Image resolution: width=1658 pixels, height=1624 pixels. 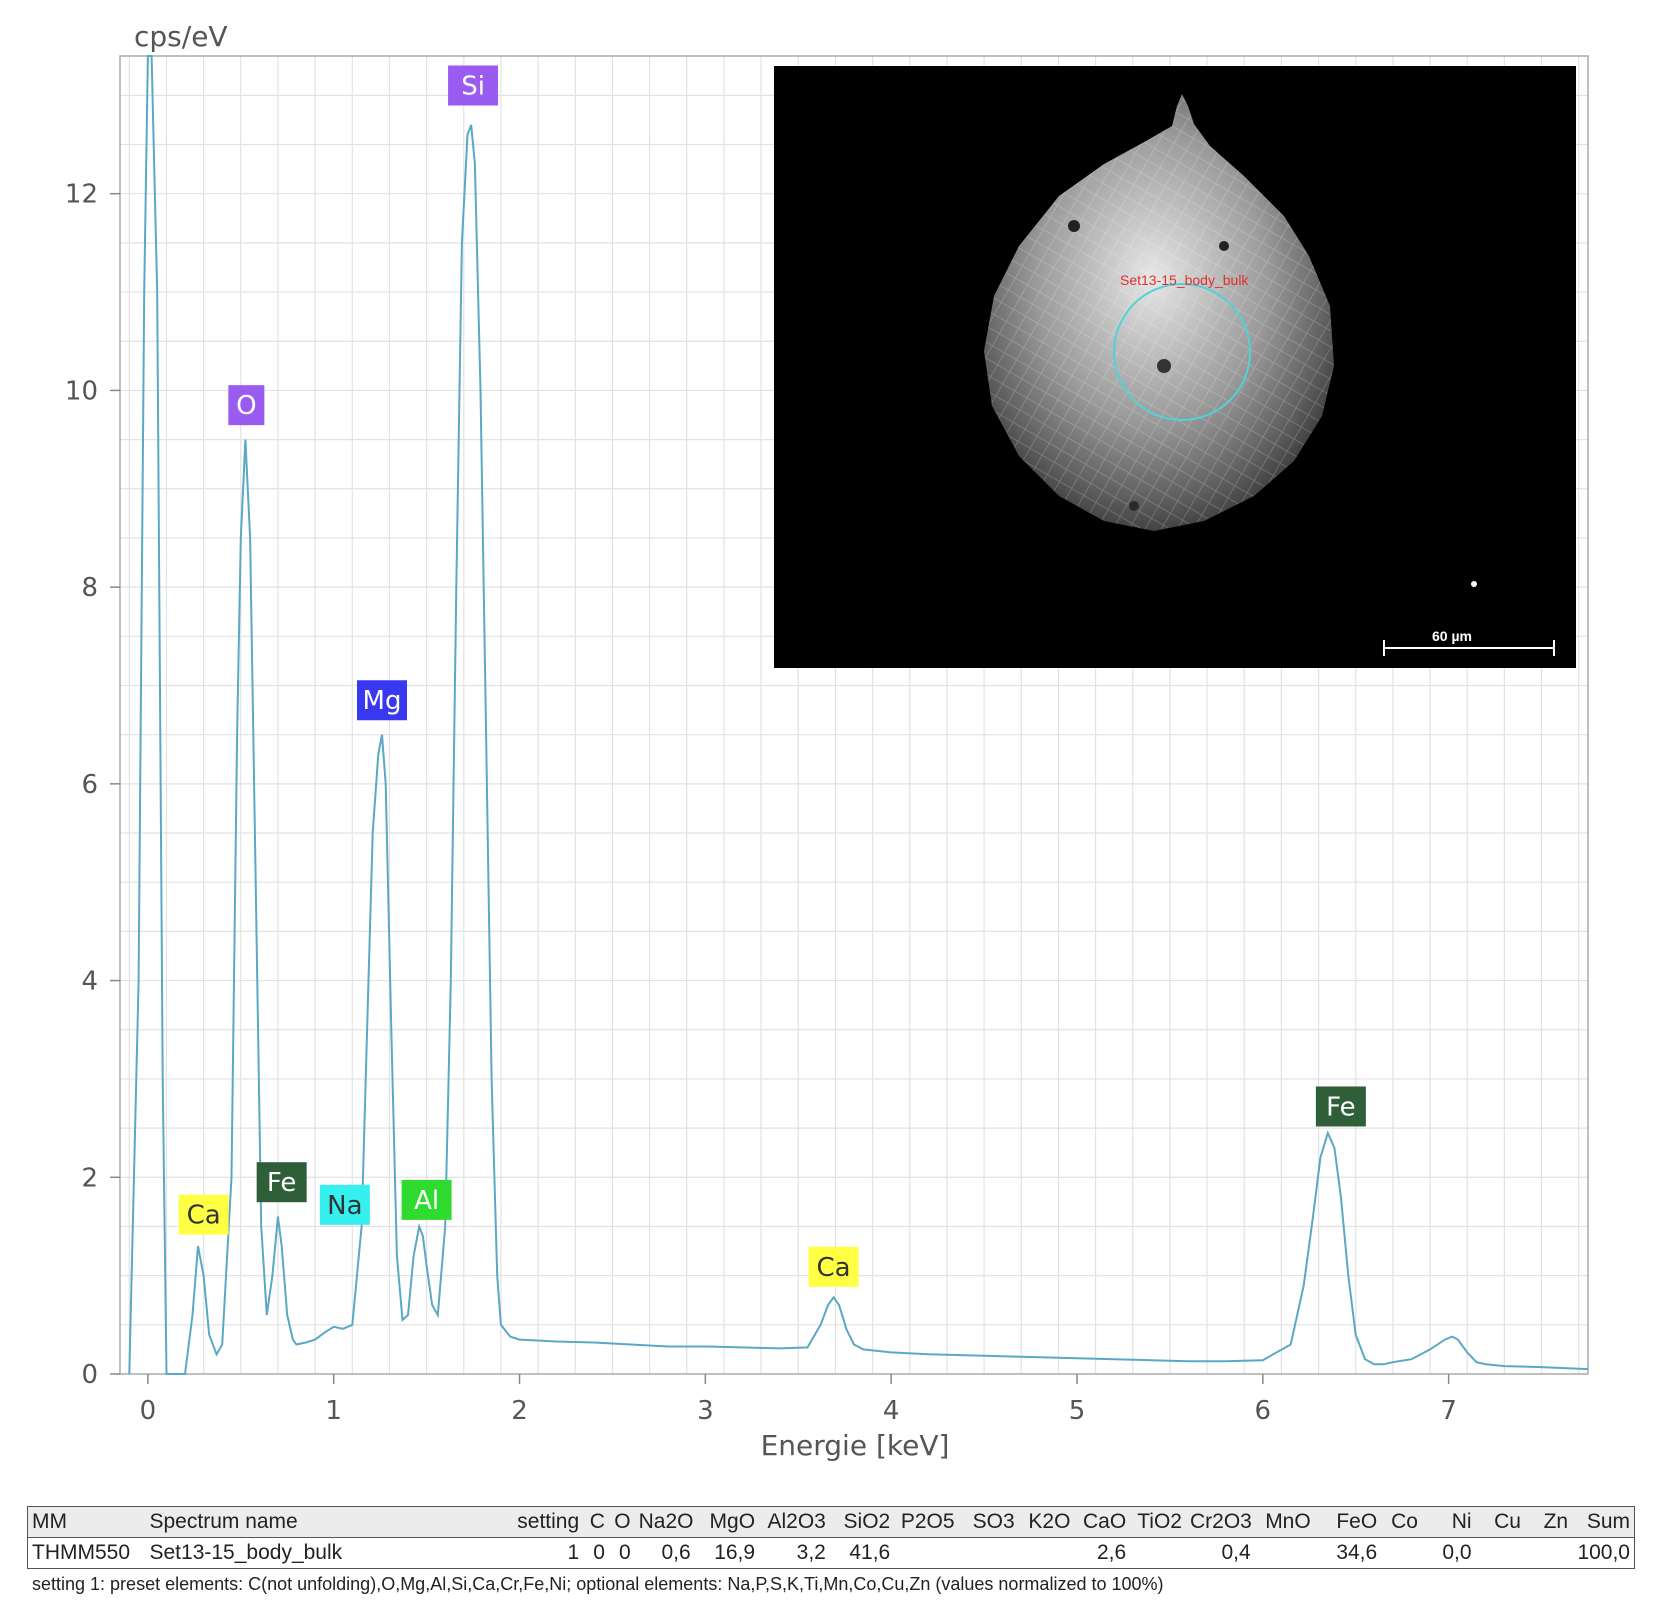 I want to click on table-header-cell: Cr2O3, so click(x=1220, y=1522).